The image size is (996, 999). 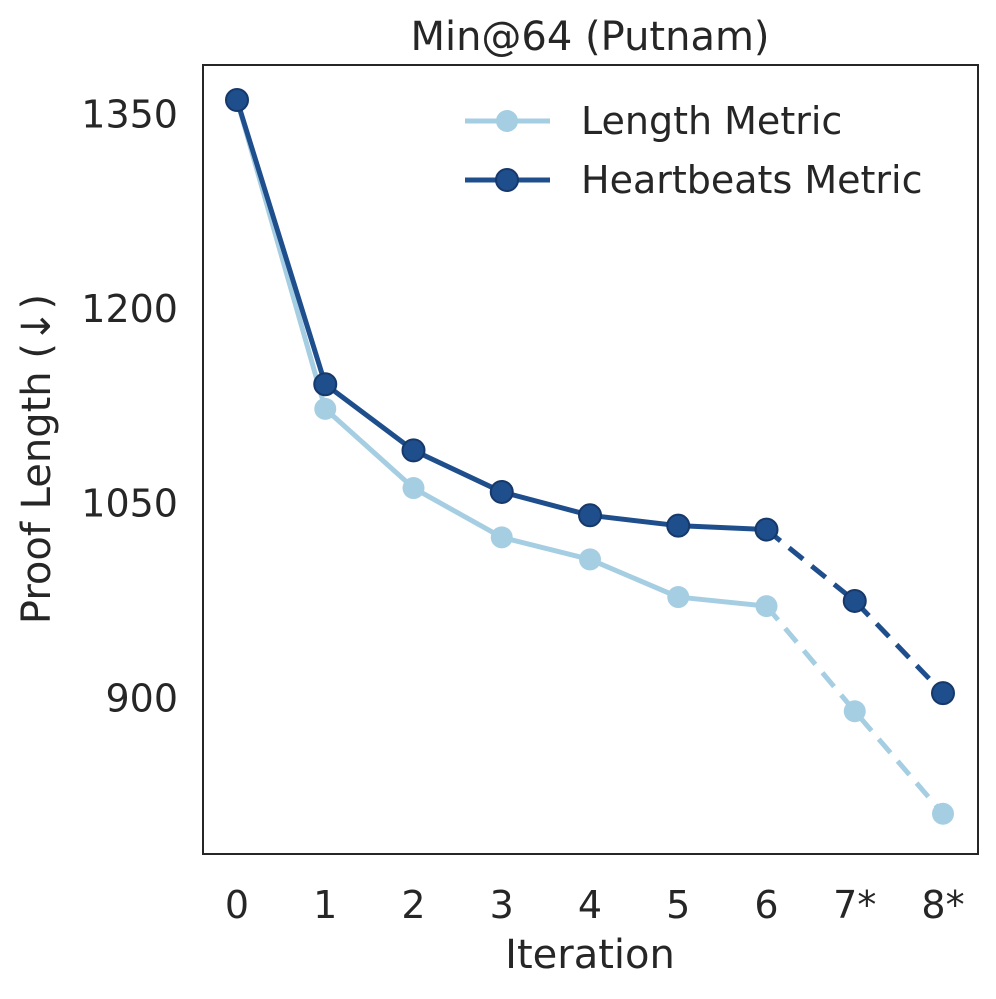 I want to click on y-tick-label: 900, so click(x=141, y=698).